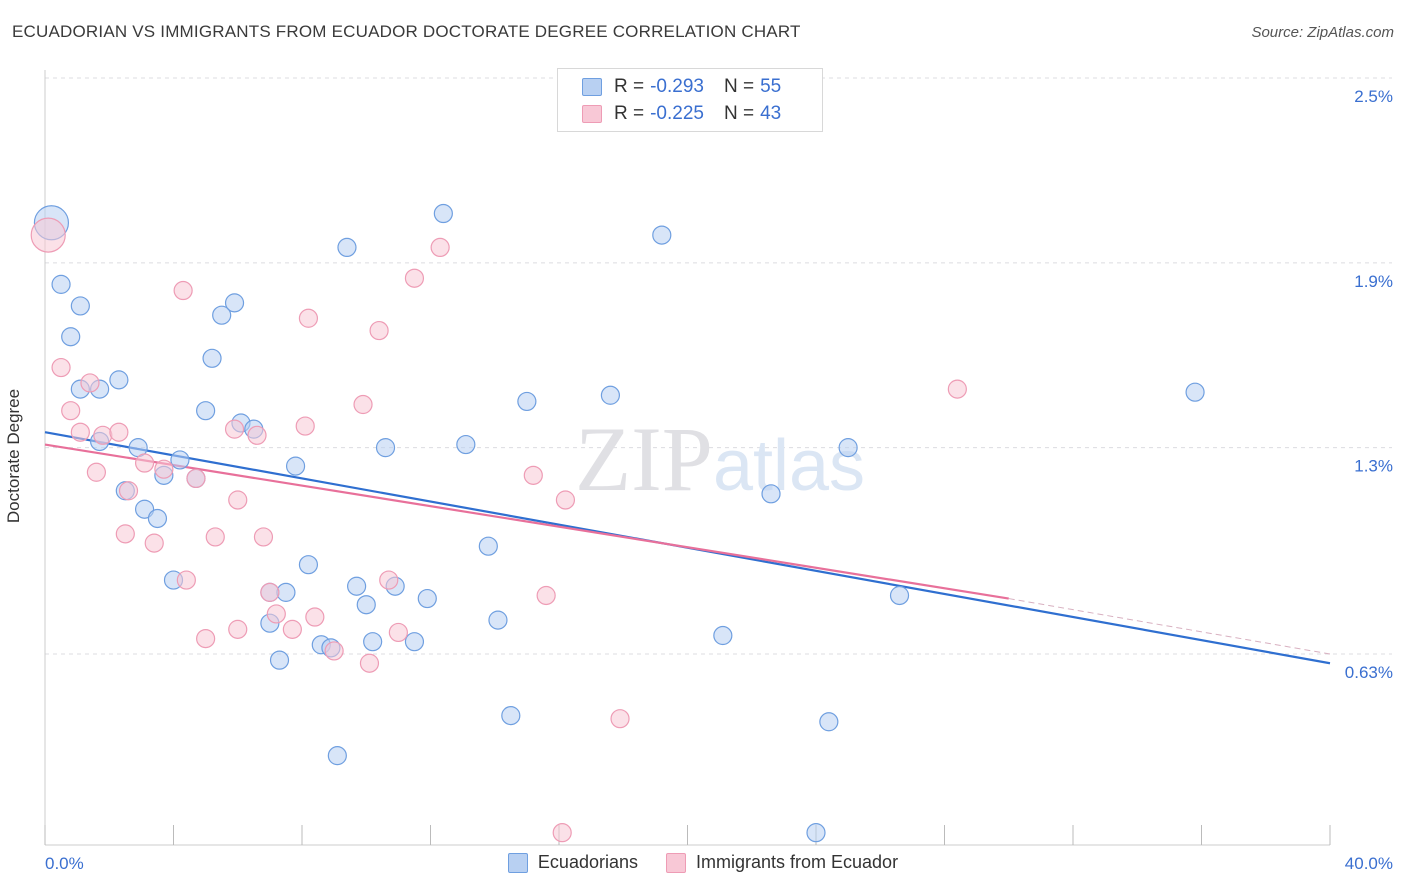  What do you see at coordinates (677, 86) in the screenshot?
I see `r-value: -0.293` at bounding box center [677, 86].